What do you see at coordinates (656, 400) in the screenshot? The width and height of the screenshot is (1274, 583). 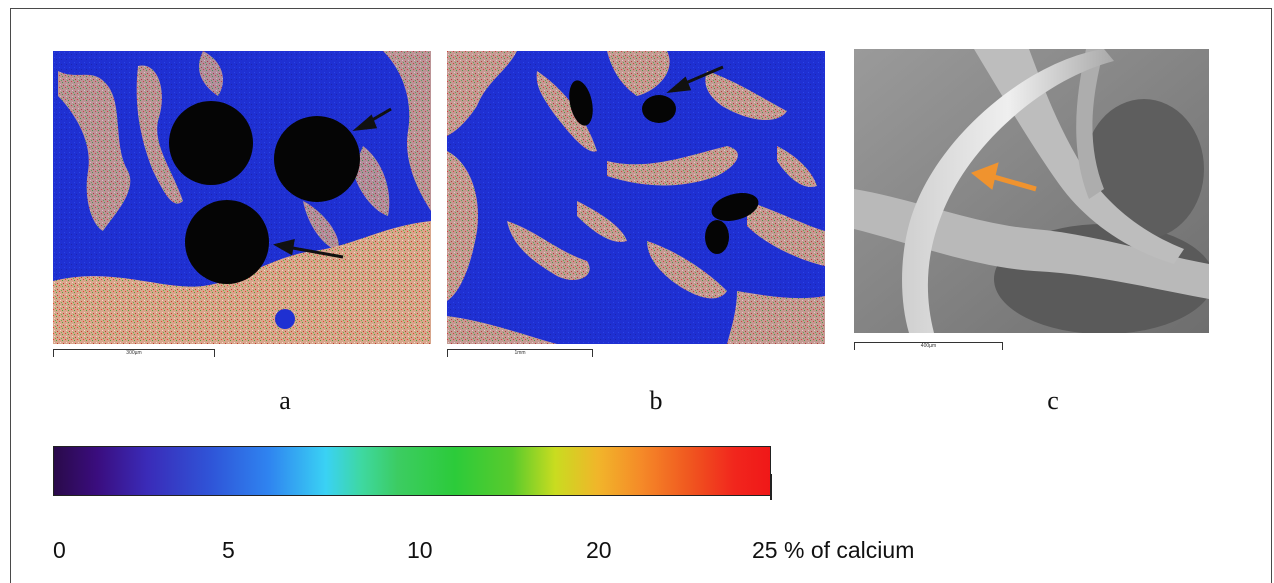 I see `panel-label-b: b` at bounding box center [656, 400].